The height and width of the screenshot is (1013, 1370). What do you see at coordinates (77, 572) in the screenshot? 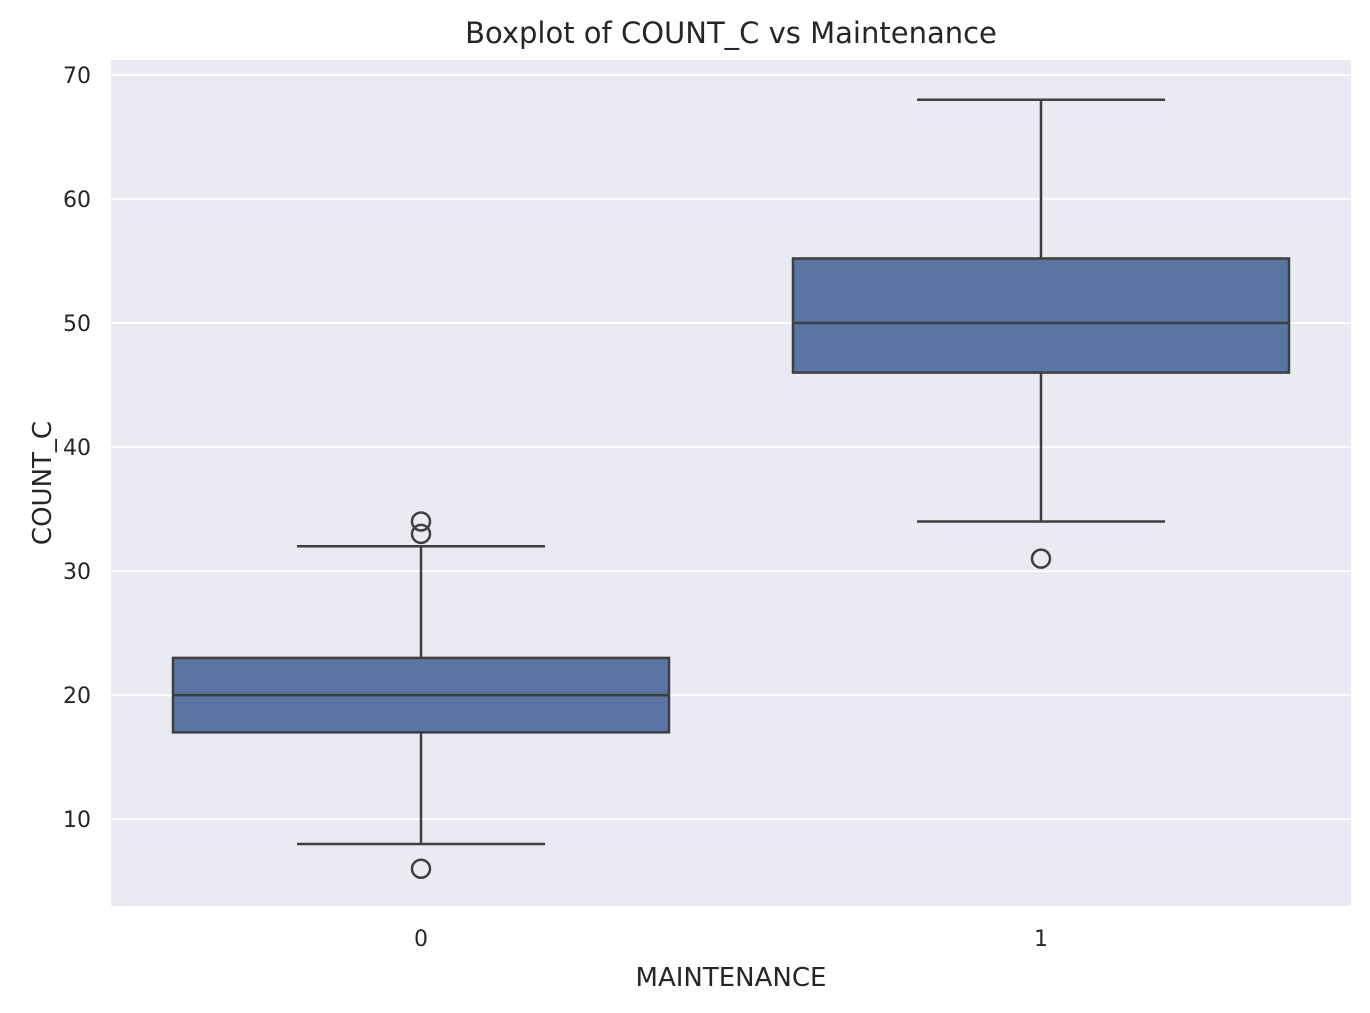
I see `y-tick-label: 30` at bounding box center [77, 572].